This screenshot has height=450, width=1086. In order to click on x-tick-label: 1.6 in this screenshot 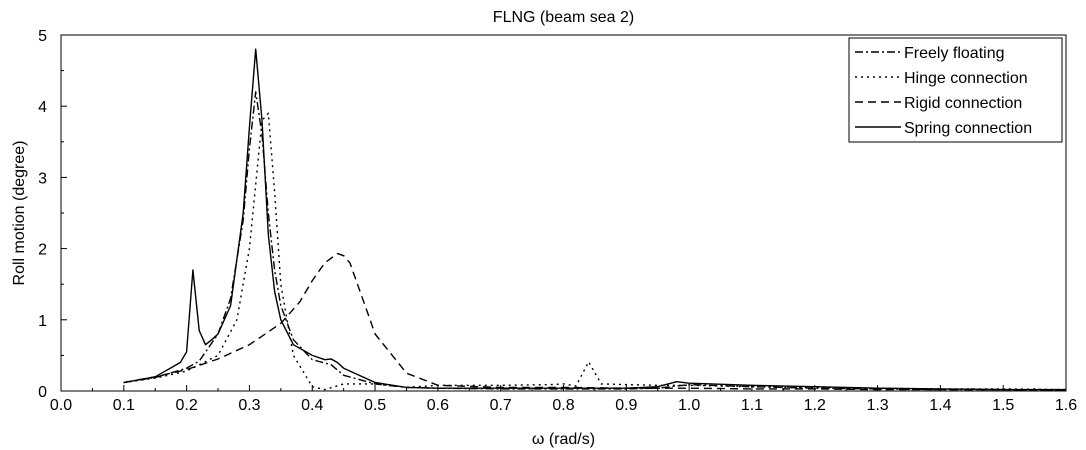, I will do `click(1066, 405)`.